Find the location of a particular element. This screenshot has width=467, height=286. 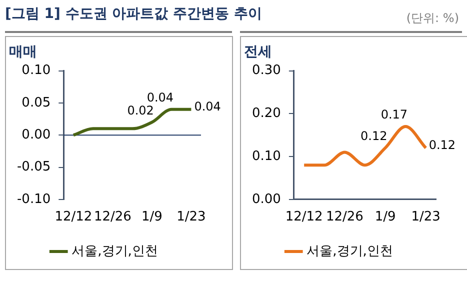

y-tick-label: 0.20 is located at coordinates (266, 114).